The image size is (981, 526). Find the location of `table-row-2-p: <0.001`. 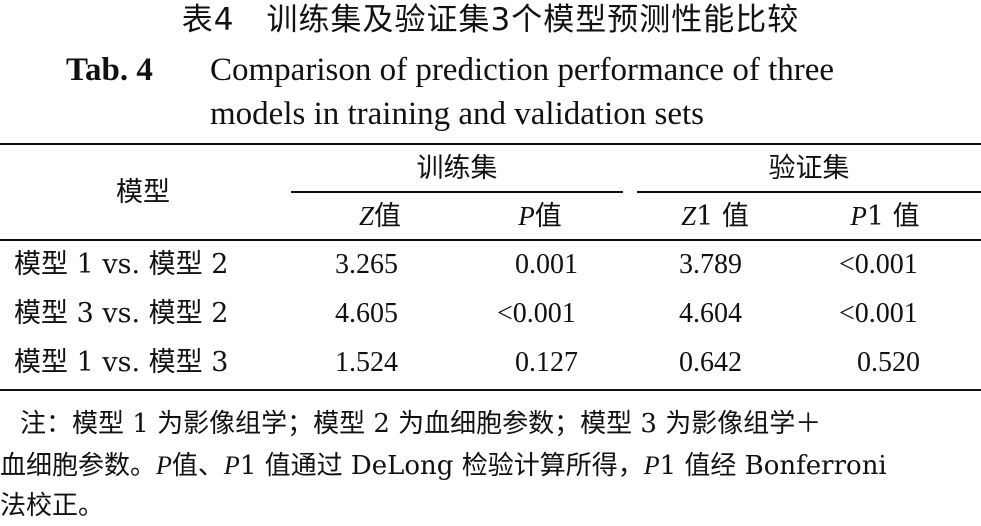

table-row-2-p: <0.001 is located at coordinates (536, 313).